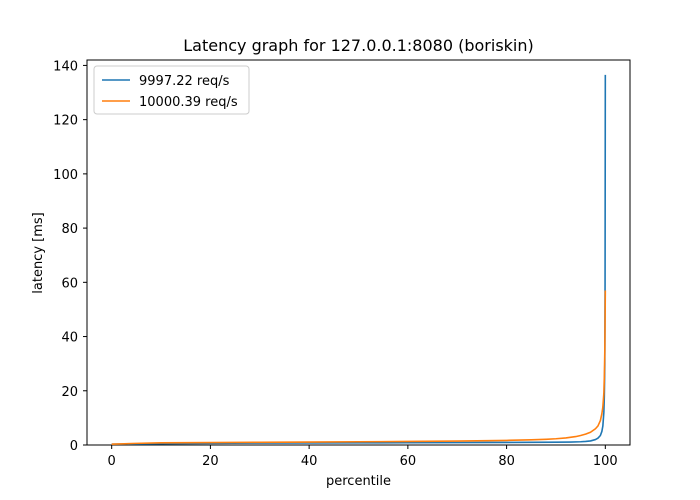  What do you see at coordinates (65, 175) in the screenshot?
I see `y-tick-label: 100` at bounding box center [65, 175].